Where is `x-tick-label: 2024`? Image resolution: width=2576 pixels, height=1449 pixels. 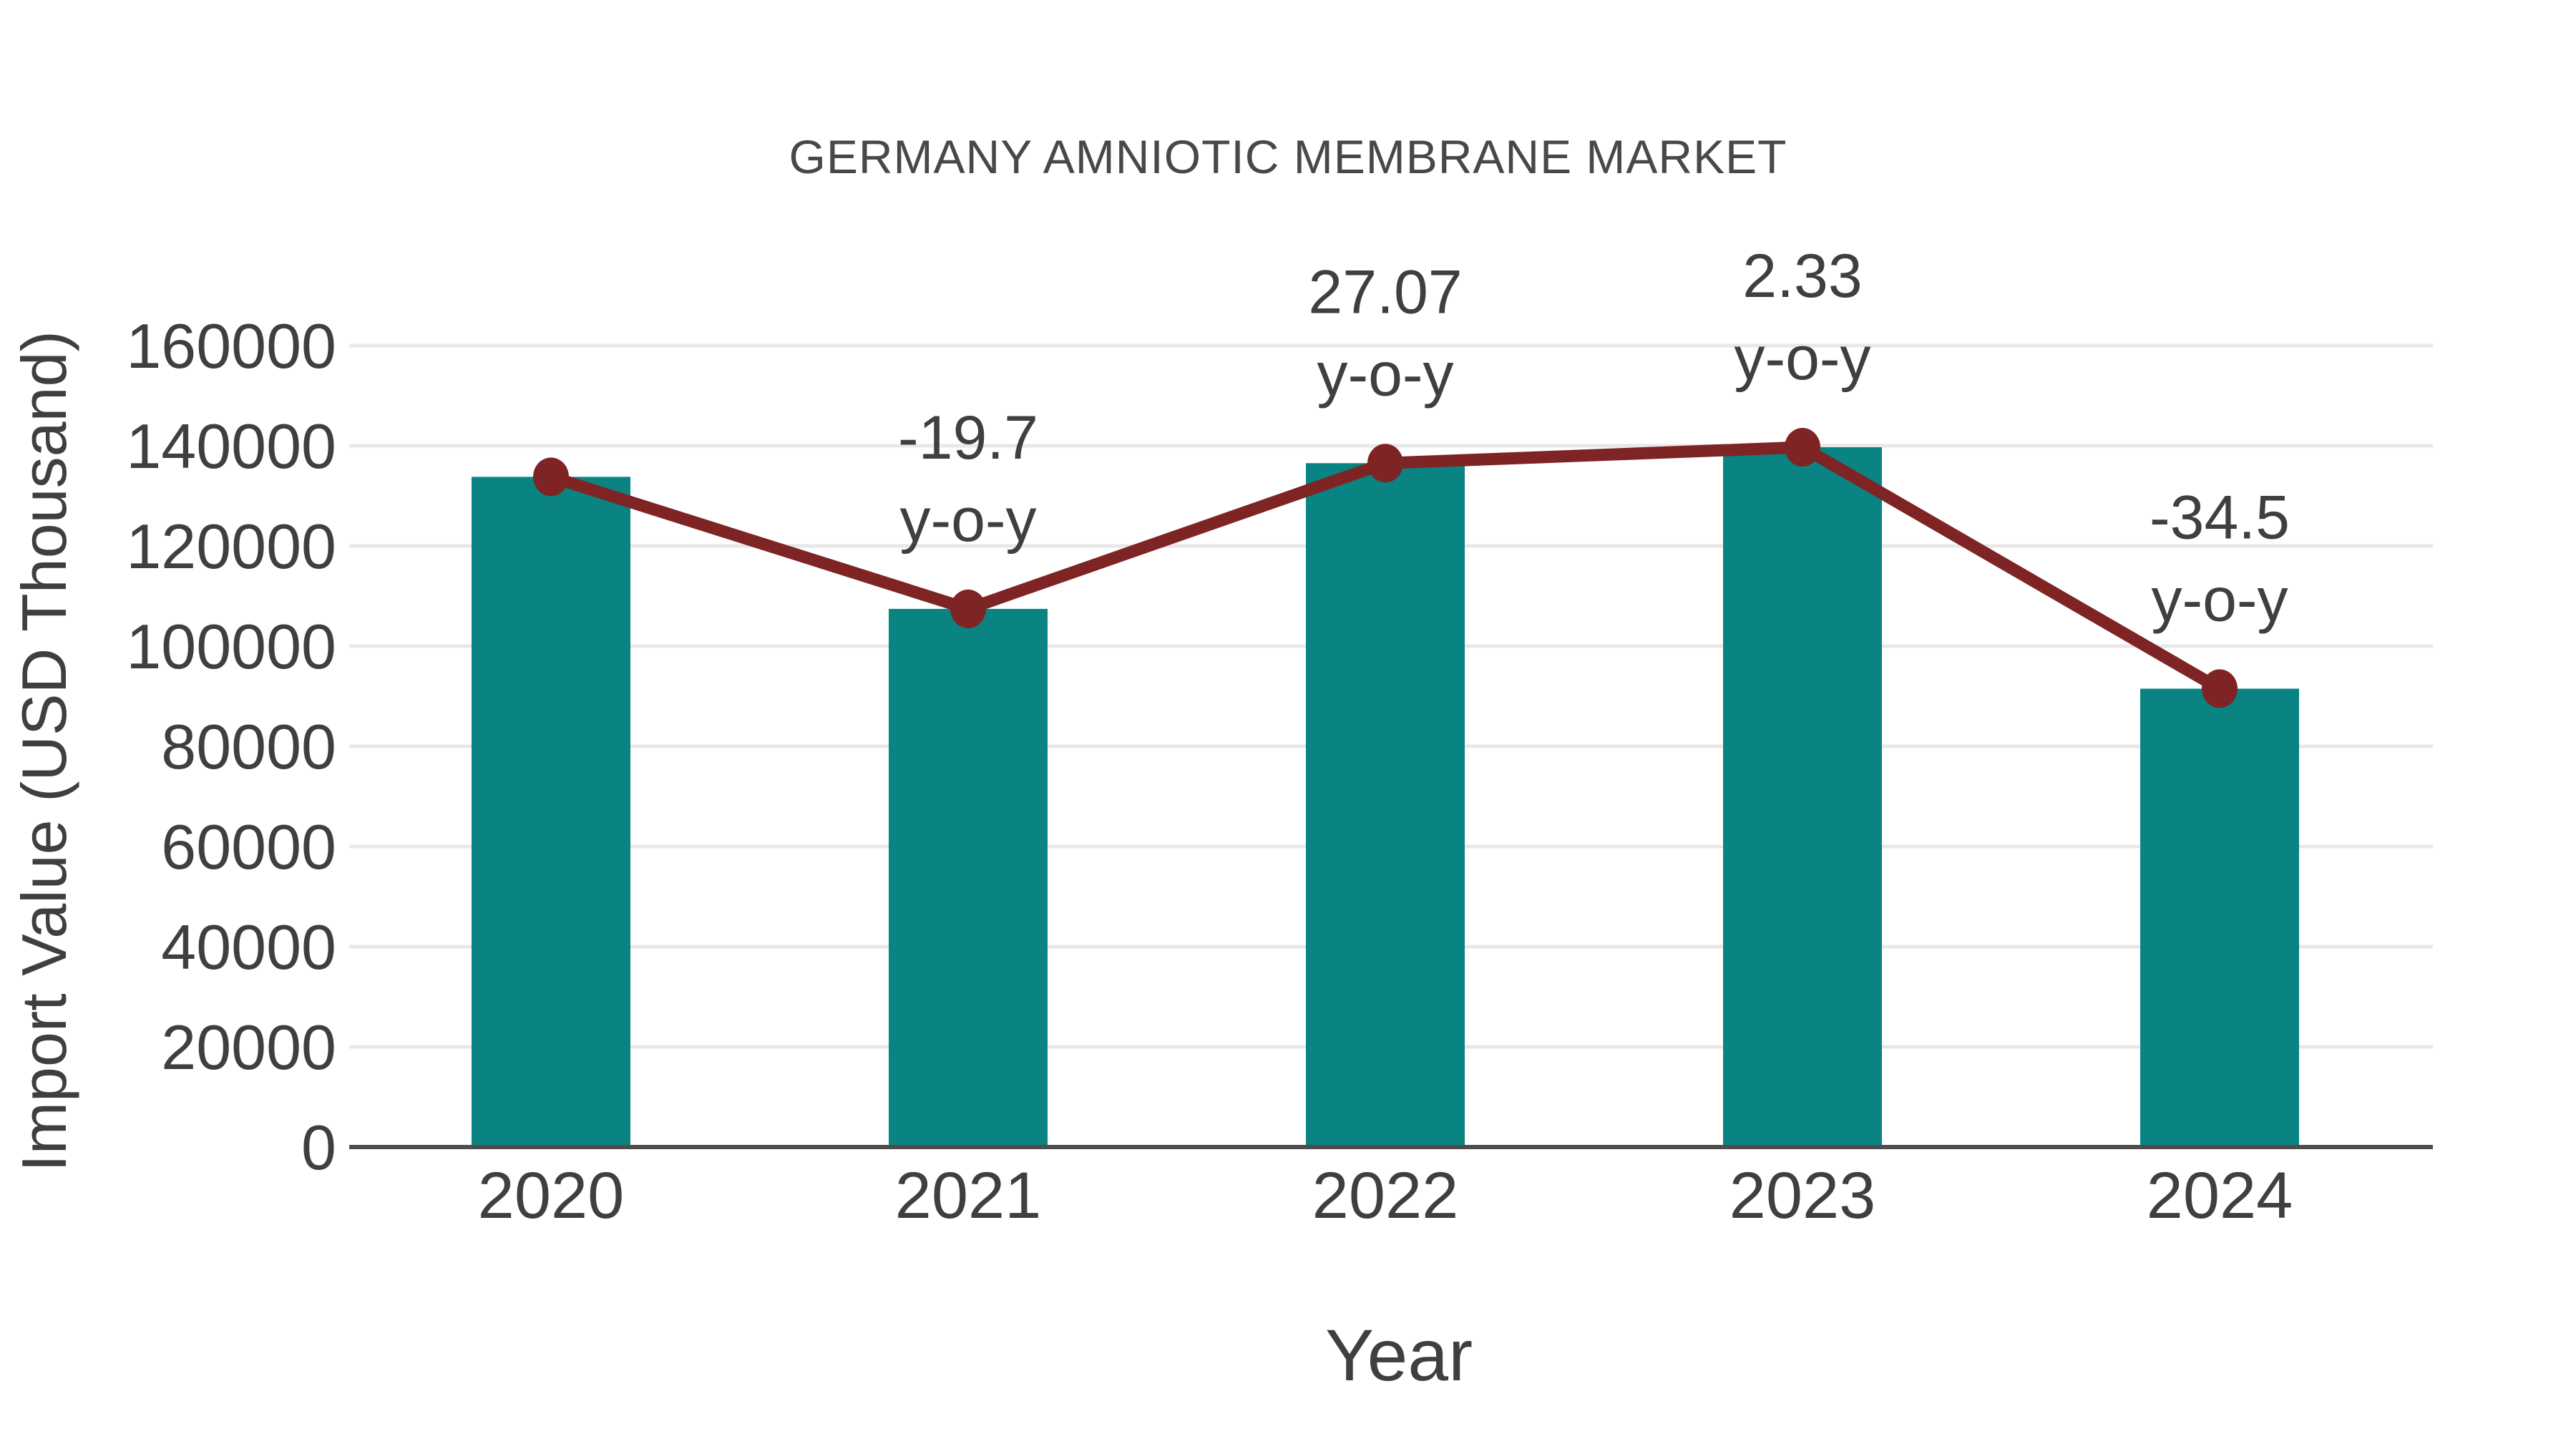
x-tick-label: 2024 is located at coordinates (2220, 1195).